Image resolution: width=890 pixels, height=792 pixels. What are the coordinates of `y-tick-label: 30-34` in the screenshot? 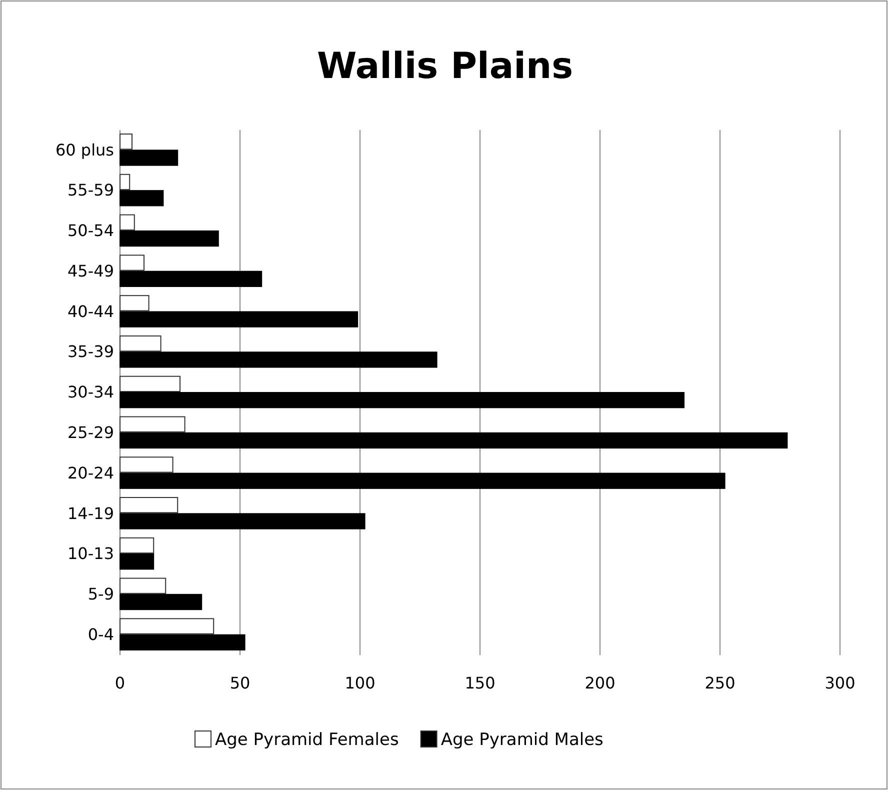 It's located at (91, 392).